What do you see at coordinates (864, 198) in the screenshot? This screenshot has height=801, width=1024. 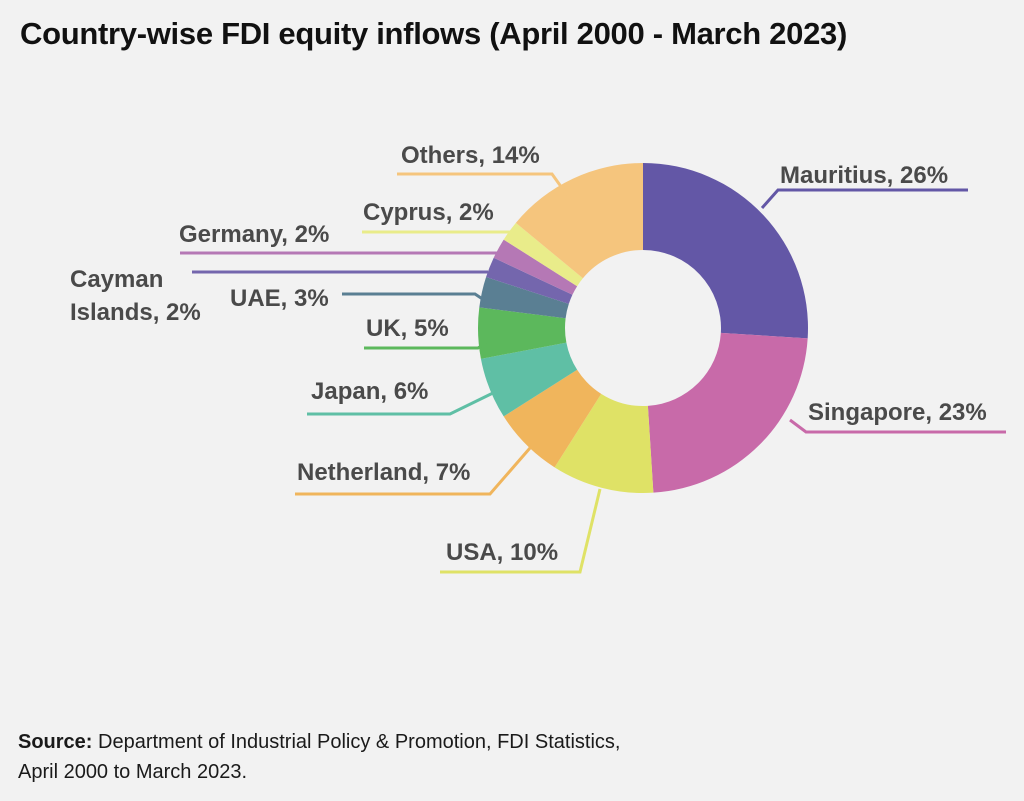 I see `leader-mauritius` at bounding box center [864, 198].